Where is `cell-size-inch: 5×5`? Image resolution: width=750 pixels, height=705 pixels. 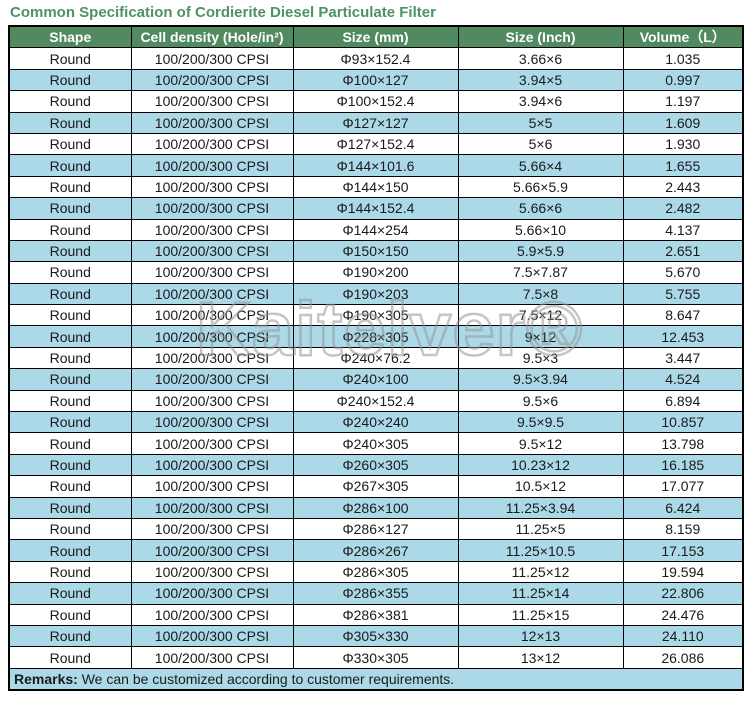 cell-size-inch: 5×5 is located at coordinates (540, 122).